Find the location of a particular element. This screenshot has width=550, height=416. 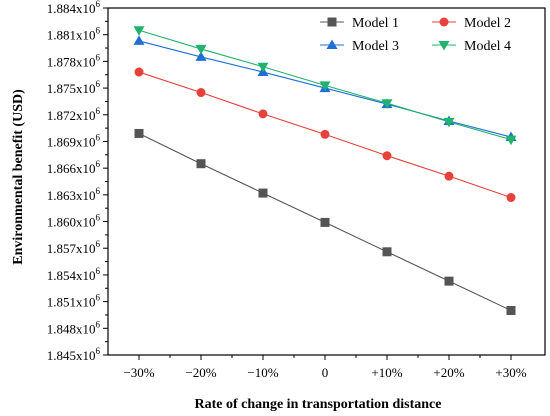

legend: Model 1 Model 2 Model 3 Model 4 is located at coordinates (415, 35).